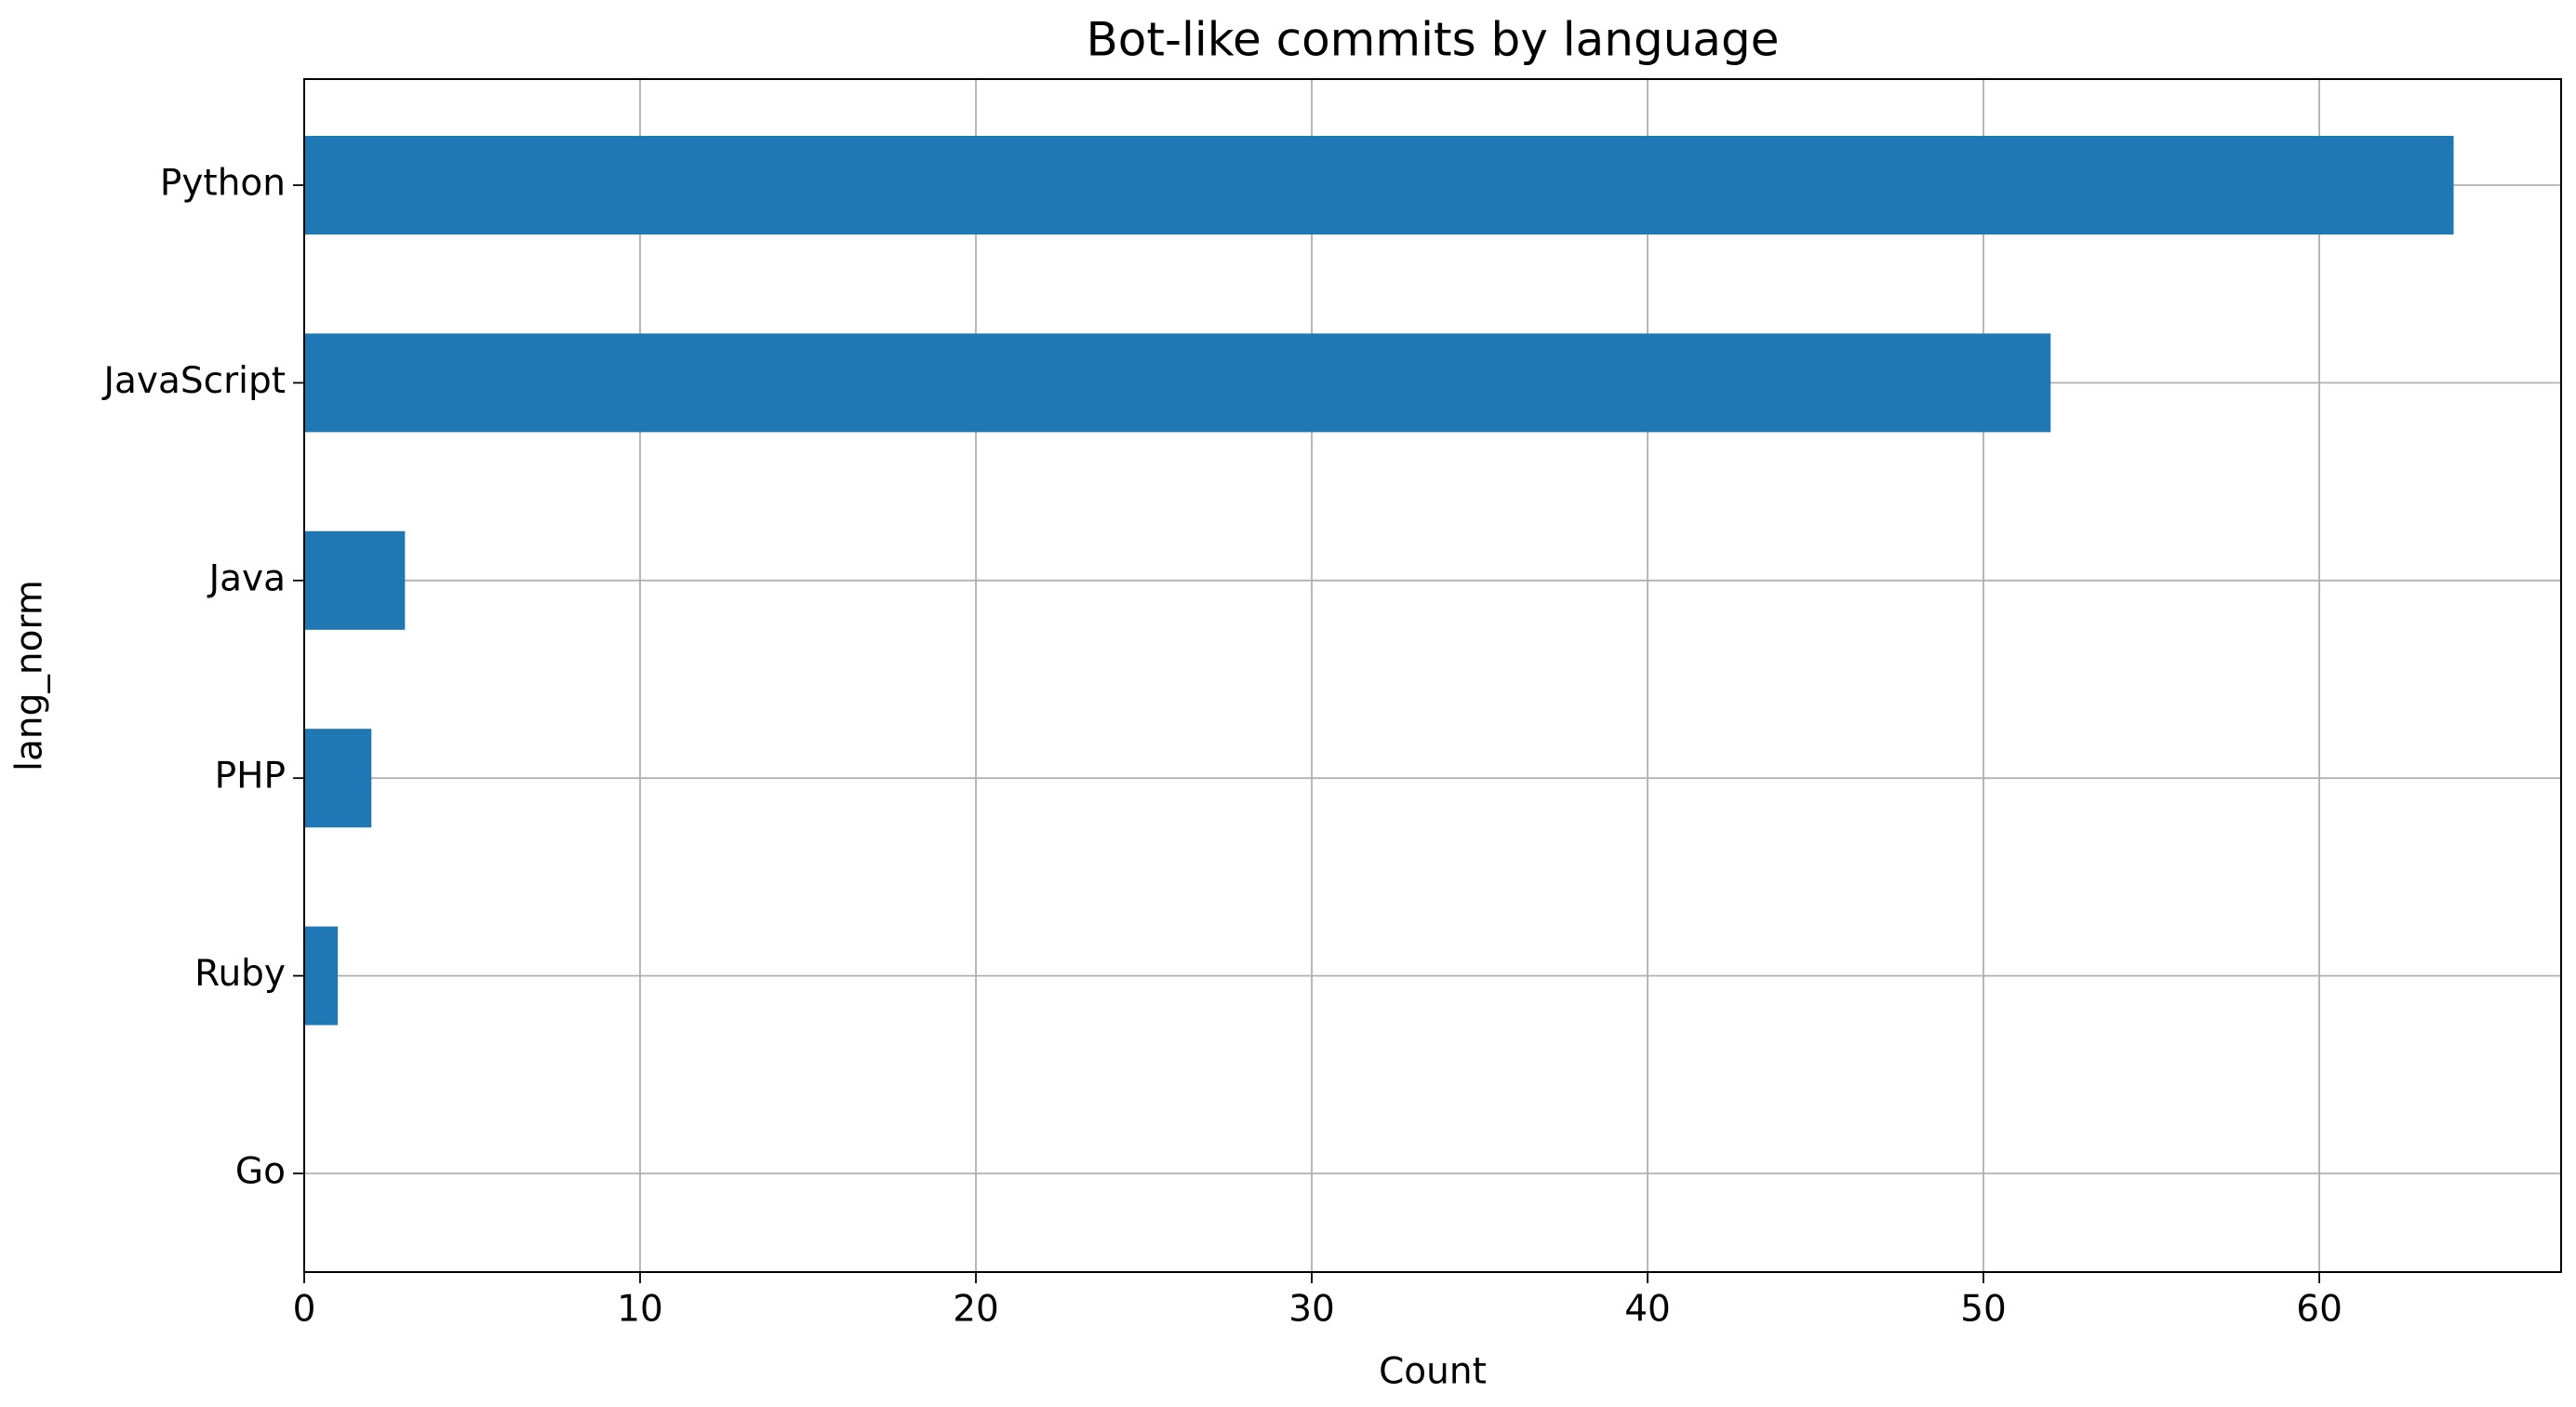  I want to click on x-tick-label: 30, so click(1311, 1310).